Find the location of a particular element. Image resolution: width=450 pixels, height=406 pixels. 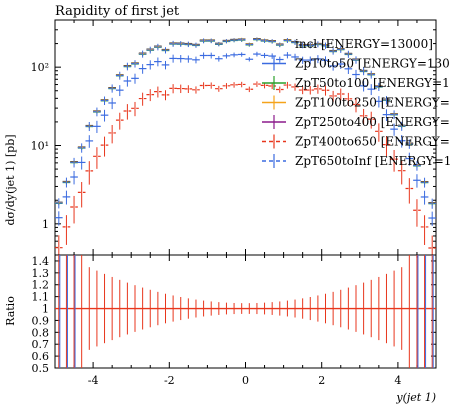

ratio-y-tick-label: 0.5 is located at coordinates (41, 368).